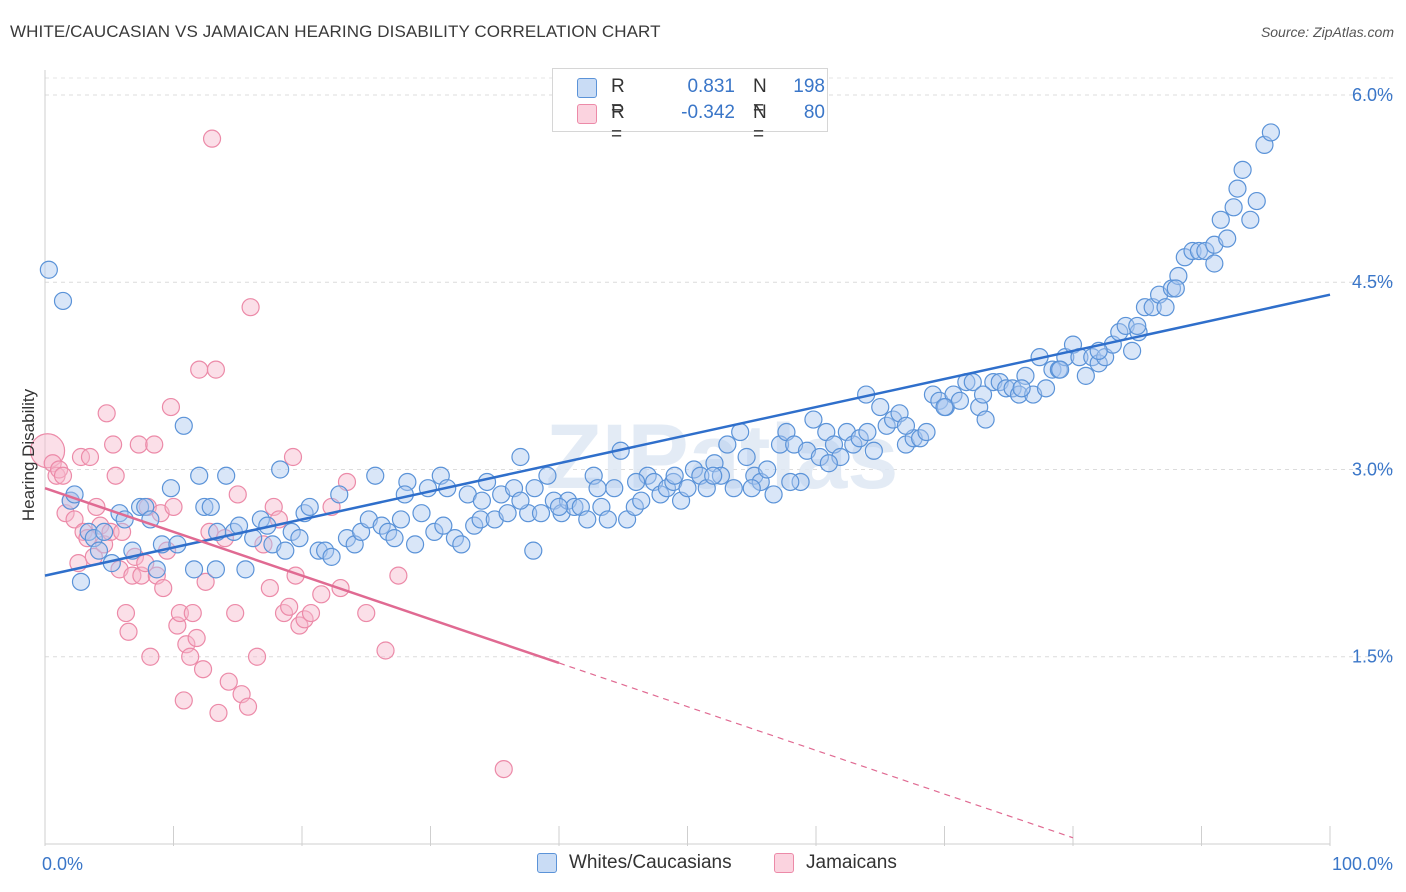 The width and height of the screenshot is (1406, 892). Describe the element at coordinates (302, 576) in the screenshot. I see `trend-line-jamaicans` at that location.